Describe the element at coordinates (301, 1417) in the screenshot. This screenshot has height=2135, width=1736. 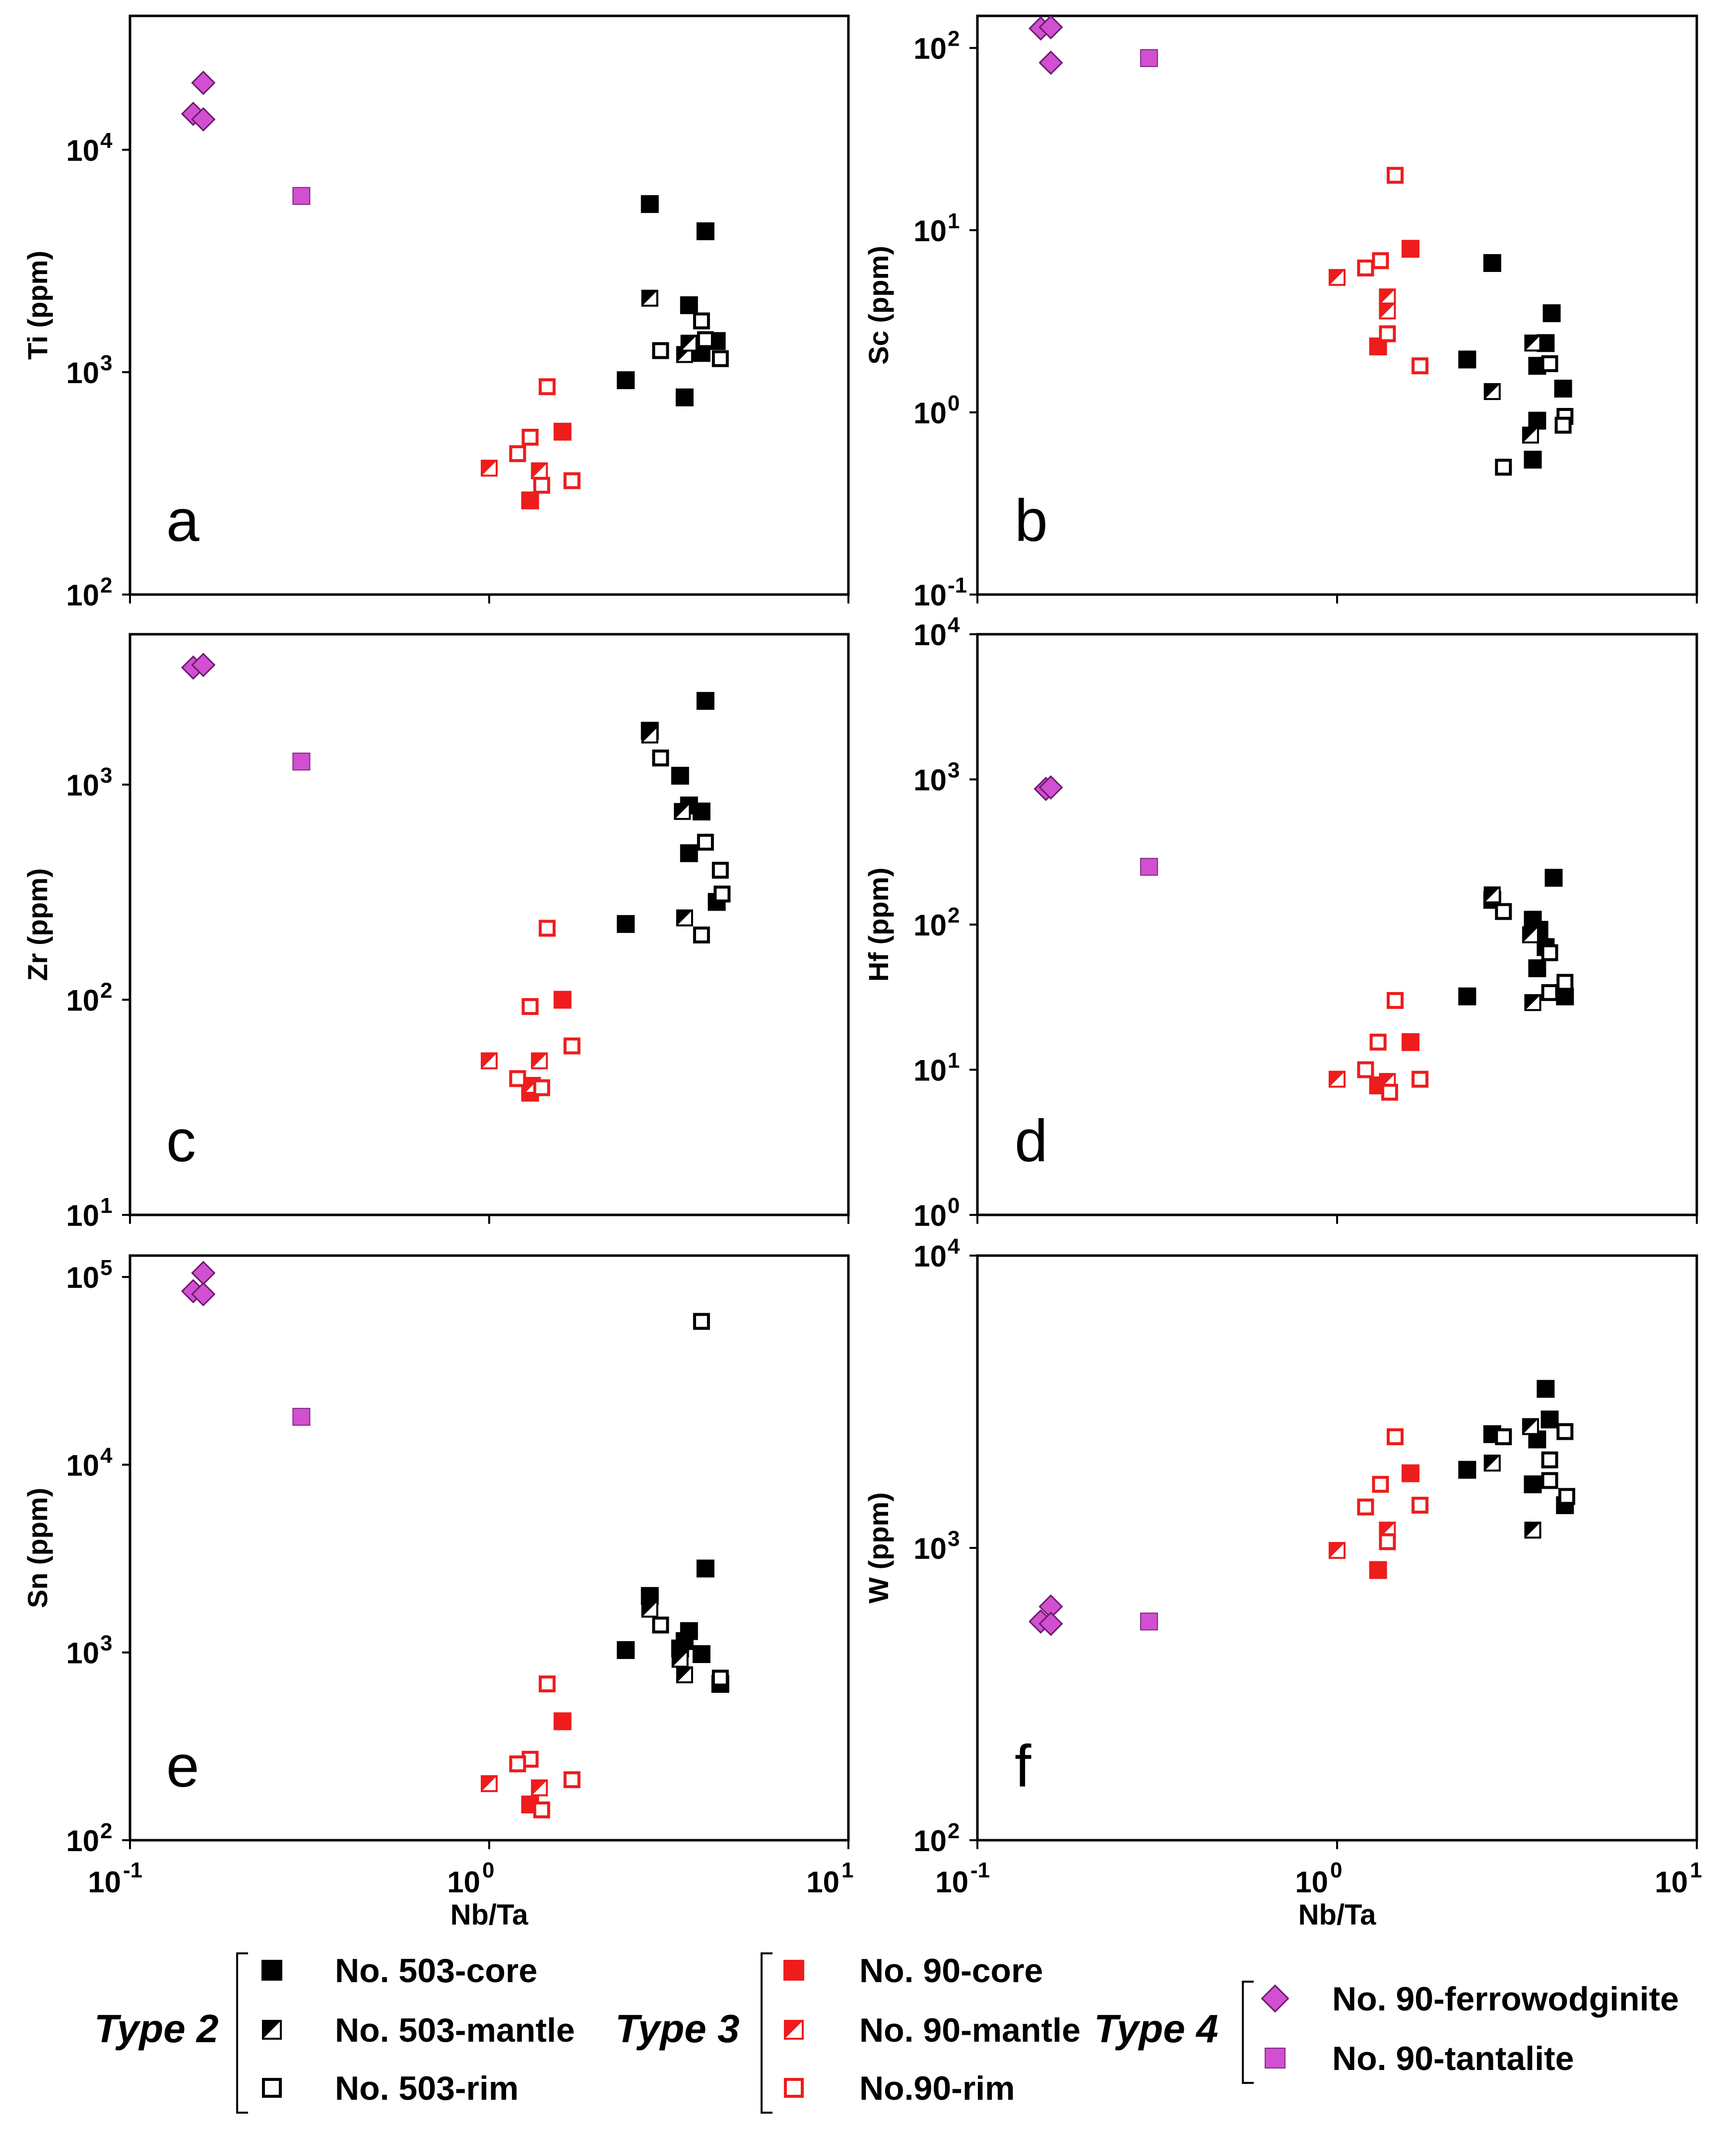
I see `panel-e-point-no-90-tantalite` at that location.